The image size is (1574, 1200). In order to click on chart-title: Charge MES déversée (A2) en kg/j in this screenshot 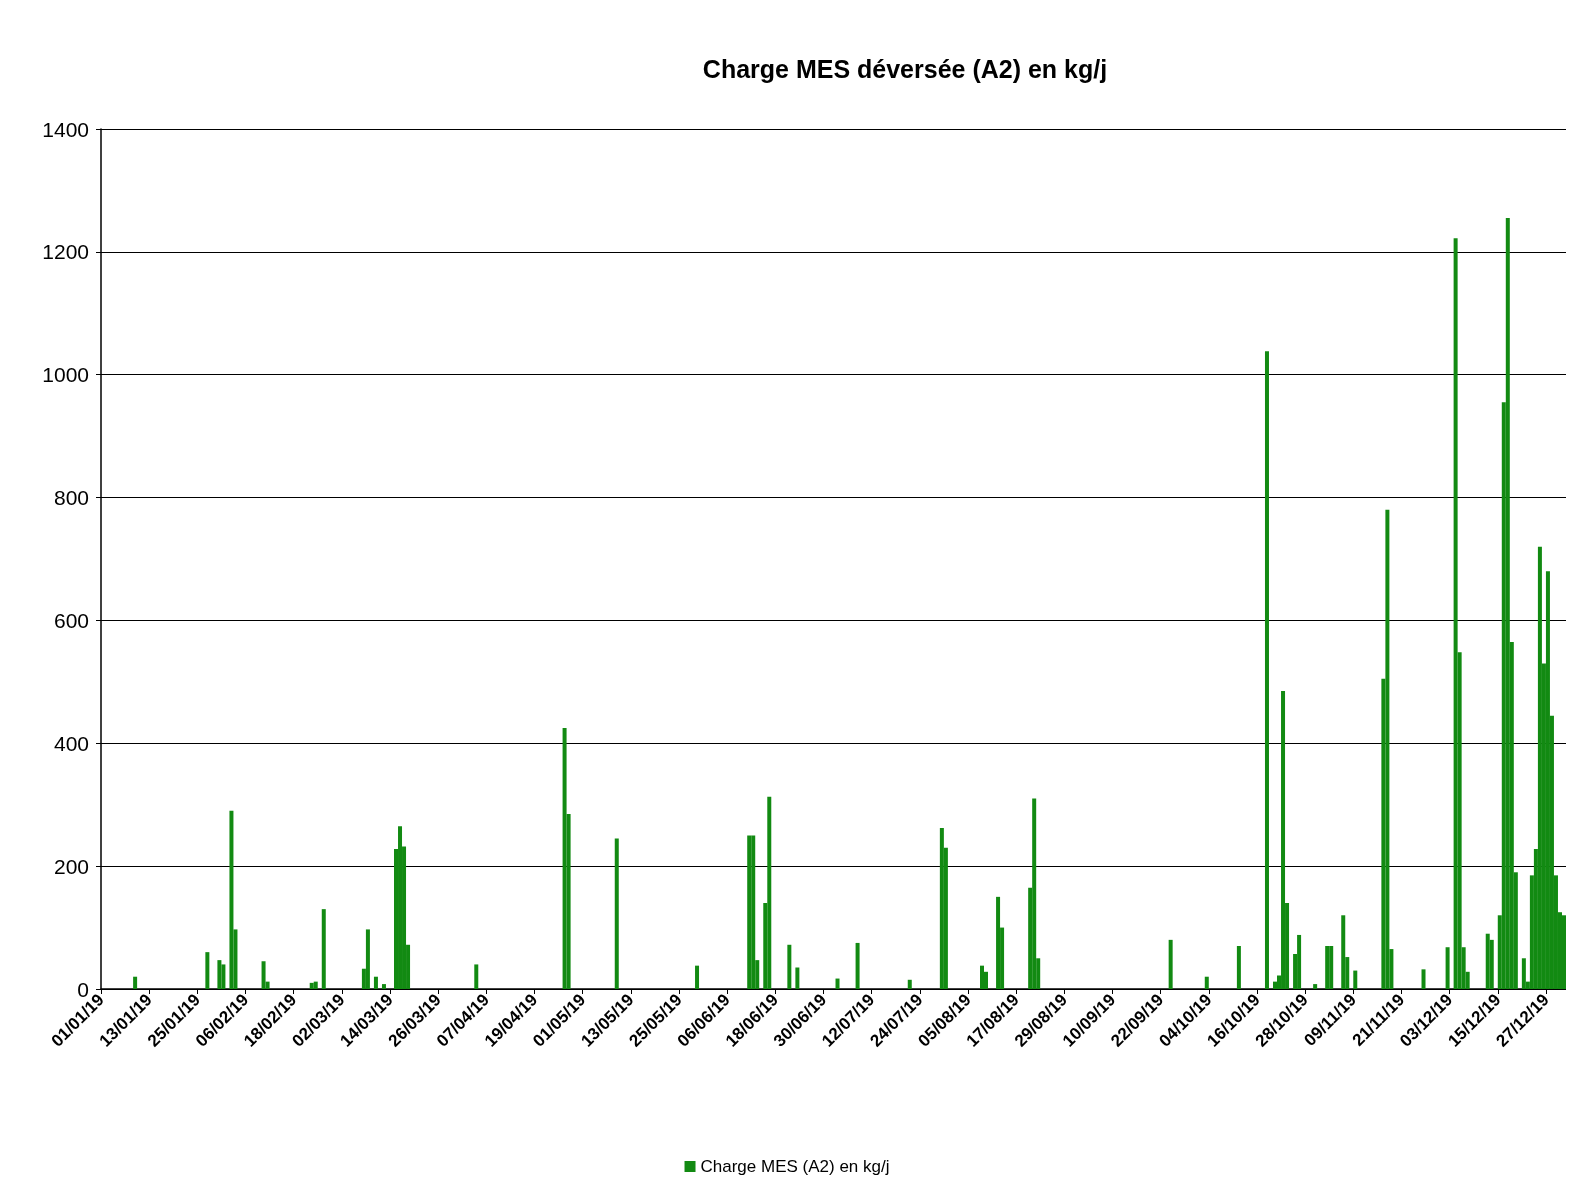, I will do `click(905, 68)`.